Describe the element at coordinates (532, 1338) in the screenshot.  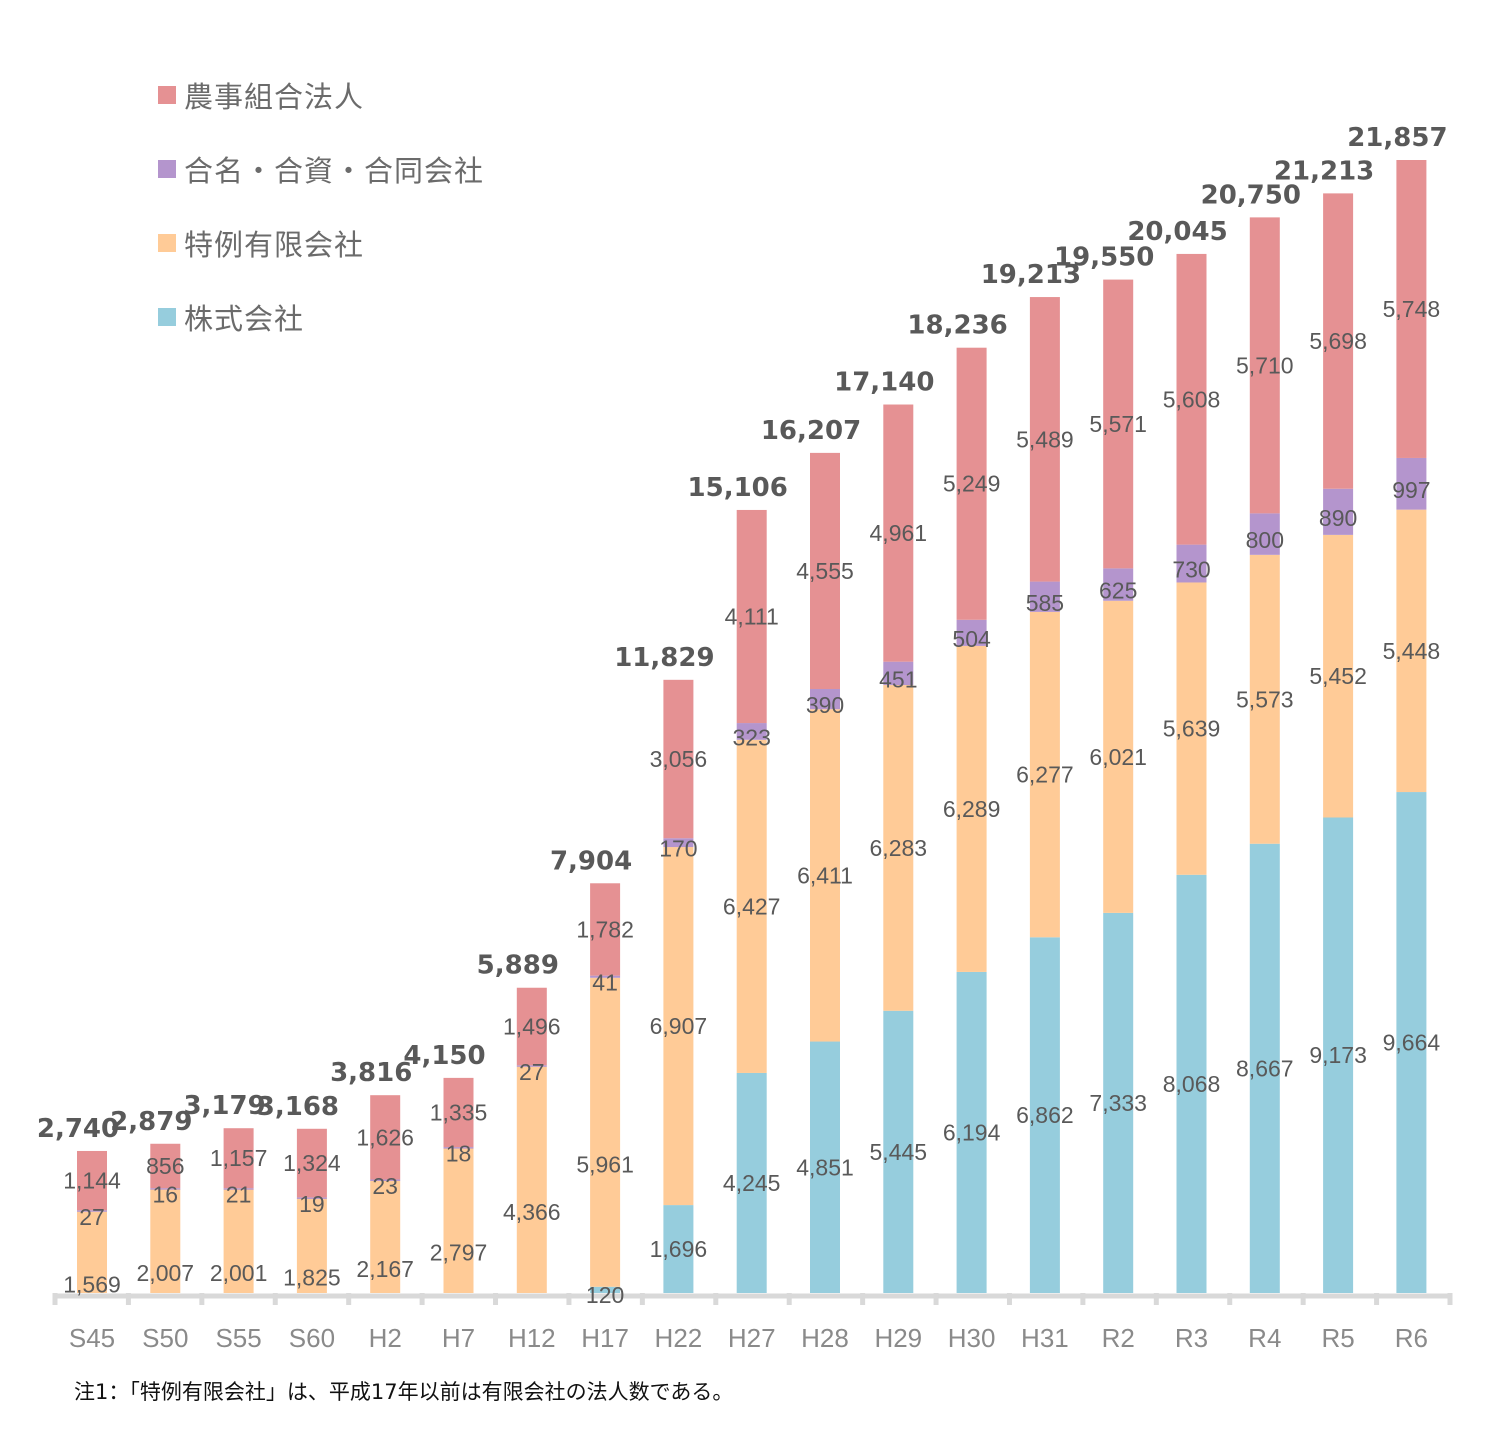
I see `x-tick-label: H12` at that location.